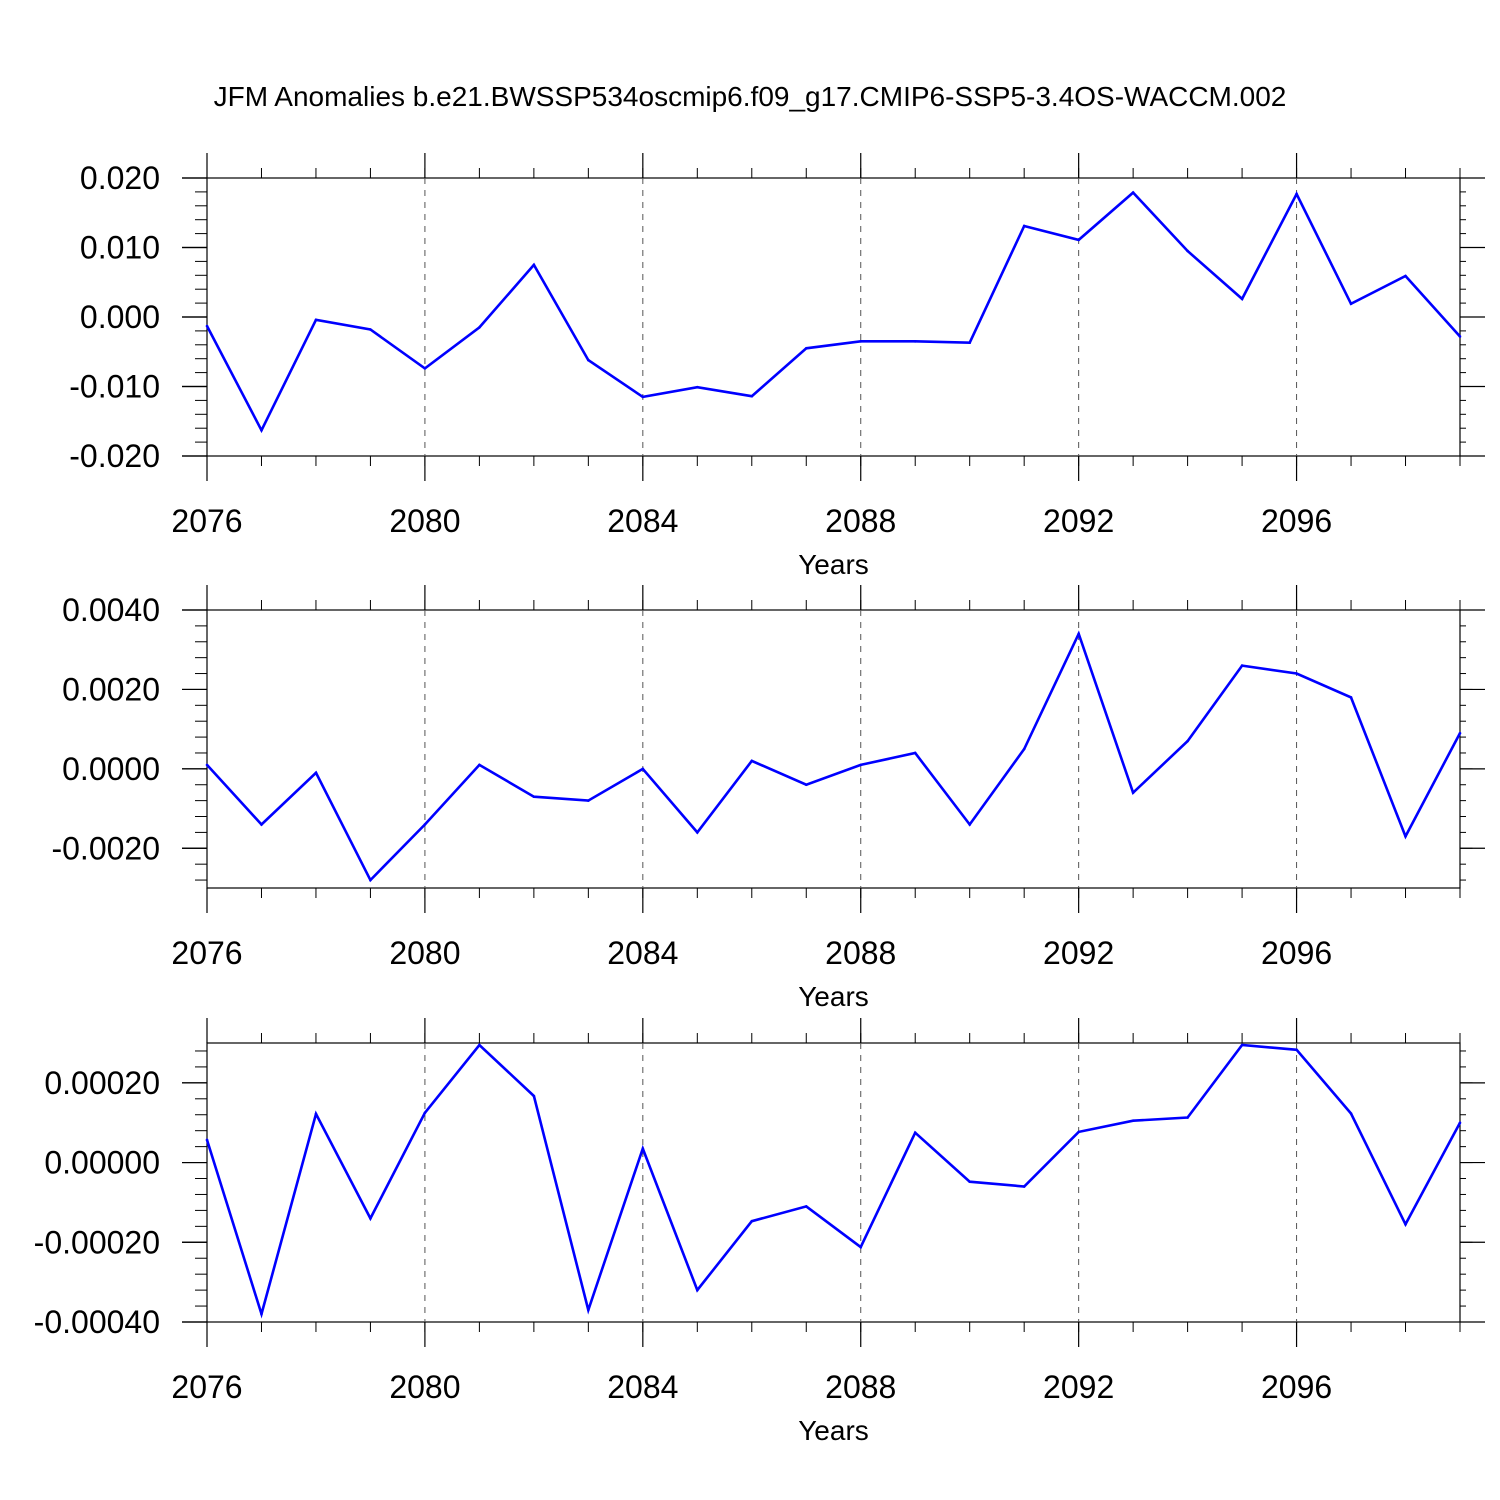 The image size is (1500, 1500). What do you see at coordinates (1296, 953) in the screenshot?
I see `x-tick-label: 2096` at bounding box center [1296, 953].